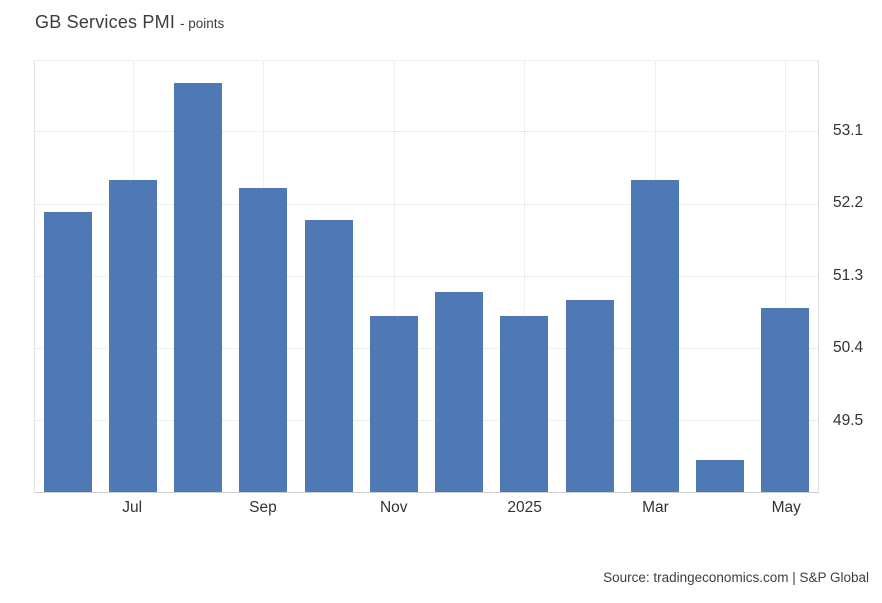  What do you see at coordinates (524, 507) in the screenshot?
I see `x-axis-label: 2025` at bounding box center [524, 507].